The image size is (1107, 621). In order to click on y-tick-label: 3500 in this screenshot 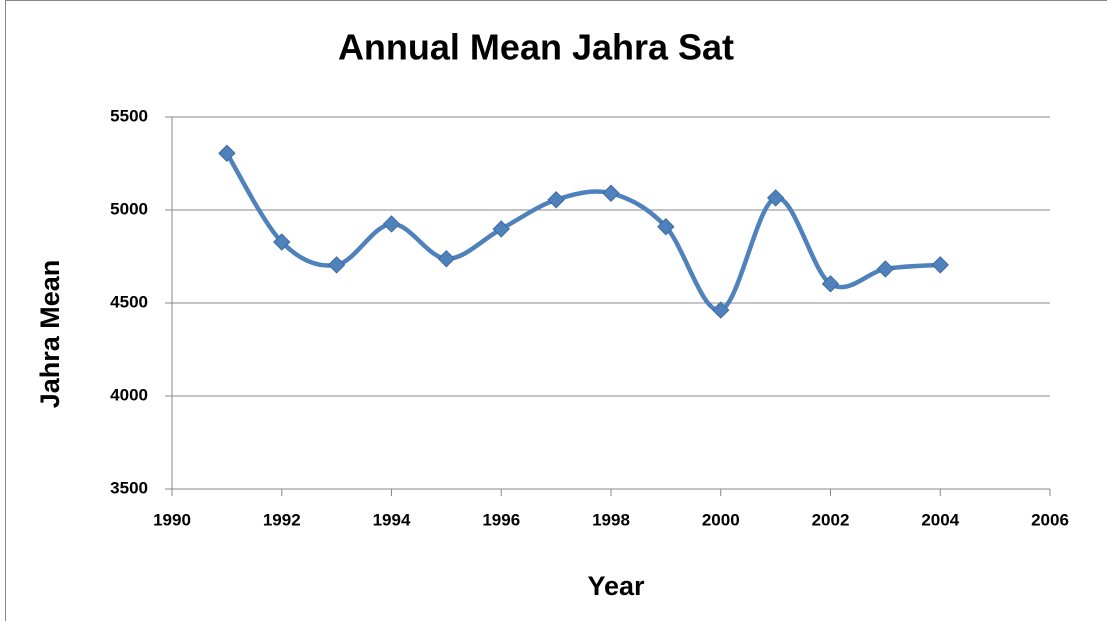, I will do `click(129, 487)`.